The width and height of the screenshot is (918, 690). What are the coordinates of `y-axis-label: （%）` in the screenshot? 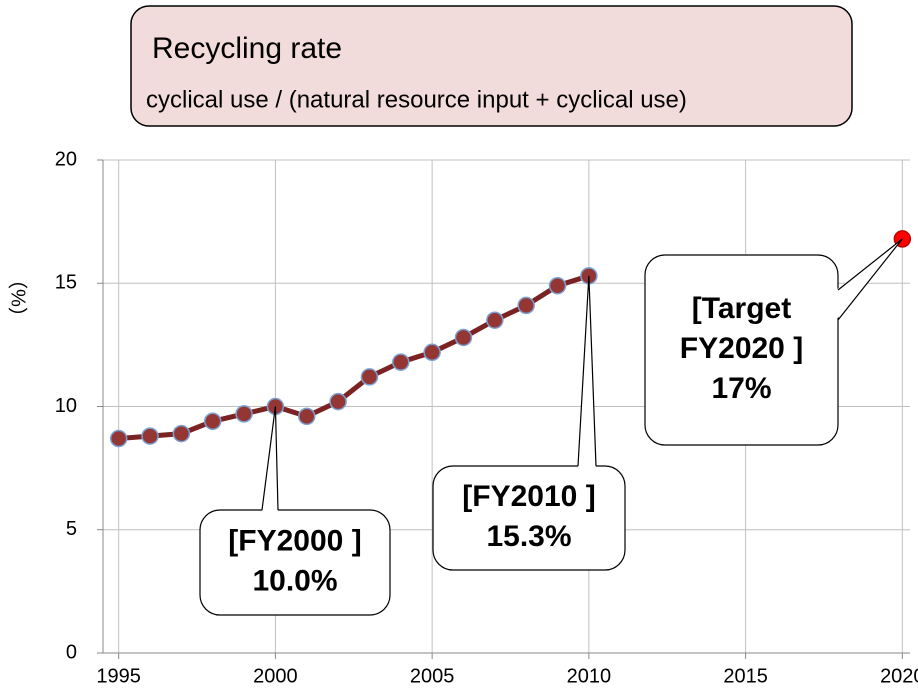 It's located at (18, 298).